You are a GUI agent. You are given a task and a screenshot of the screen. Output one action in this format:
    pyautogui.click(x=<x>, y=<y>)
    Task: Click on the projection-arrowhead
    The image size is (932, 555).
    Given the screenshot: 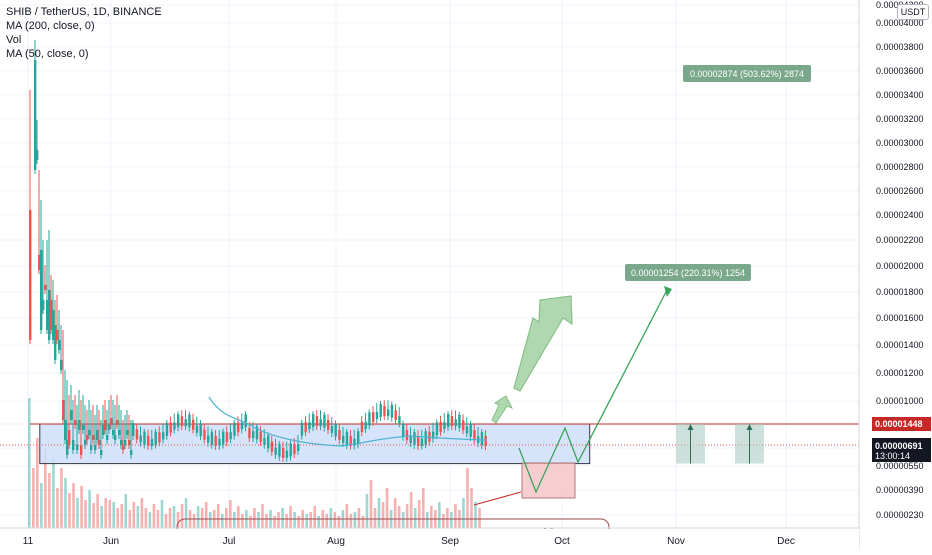 What is the action you would take?
    pyautogui.click(x=668, y=291)
    